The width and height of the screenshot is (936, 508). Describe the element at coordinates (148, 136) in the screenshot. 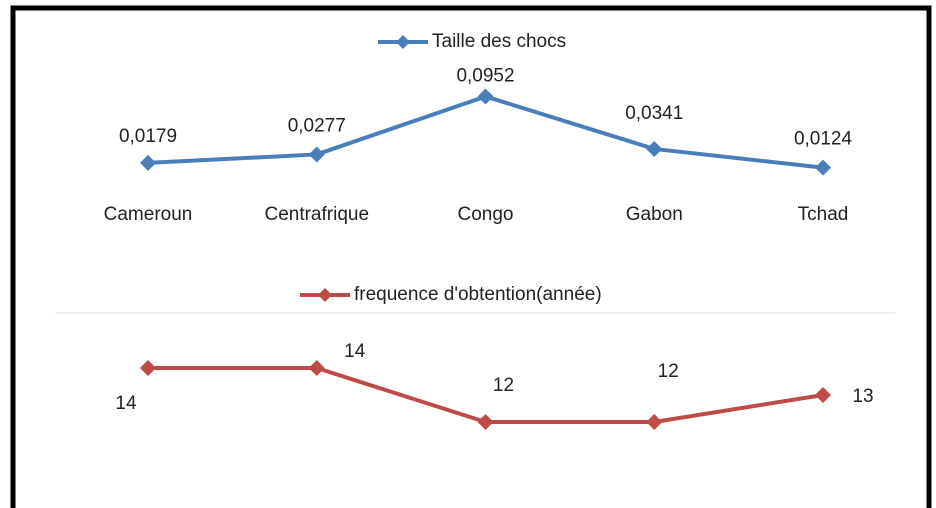

I see `data-label: 0,0179` at that location.